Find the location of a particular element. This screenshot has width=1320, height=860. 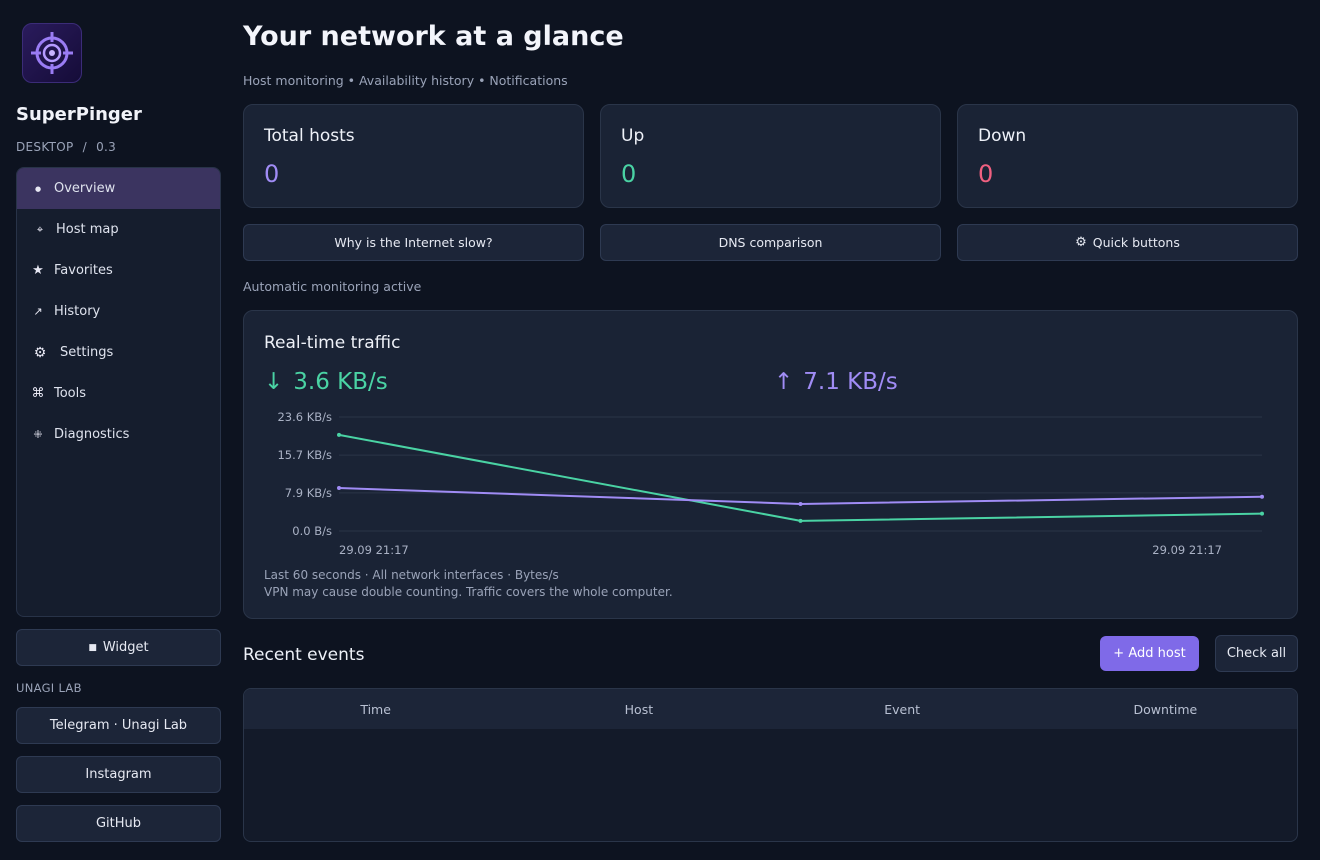

stat-value-up: 0 is located at coordinates (629, 174).